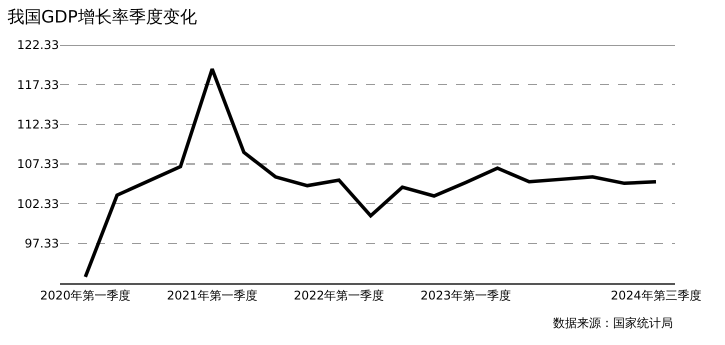 This screenshot has width=725, height=345. What do you see at coordinates (212, 295) in the screenshot?
I see `x-tick-label: 2021年第一季度` at bounding box center [212, 295].